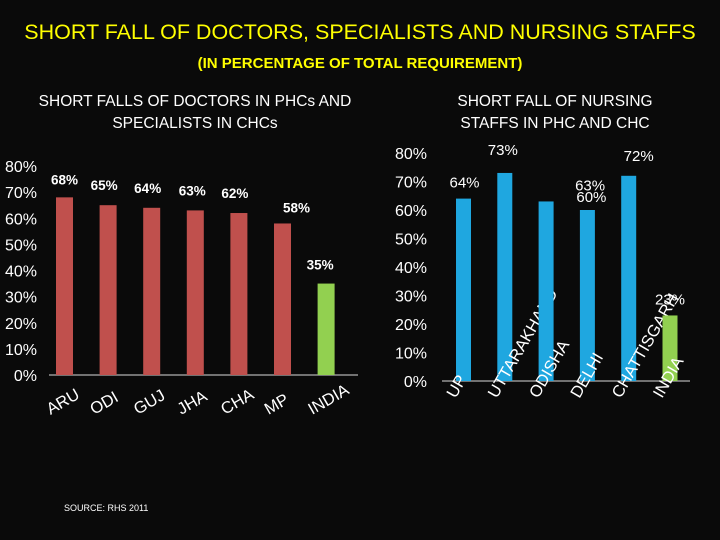  What do you see at coordinates (670, 299) in the screenshot?
I see `nursing-data-label: 23%` at bounding box center [670, 299].